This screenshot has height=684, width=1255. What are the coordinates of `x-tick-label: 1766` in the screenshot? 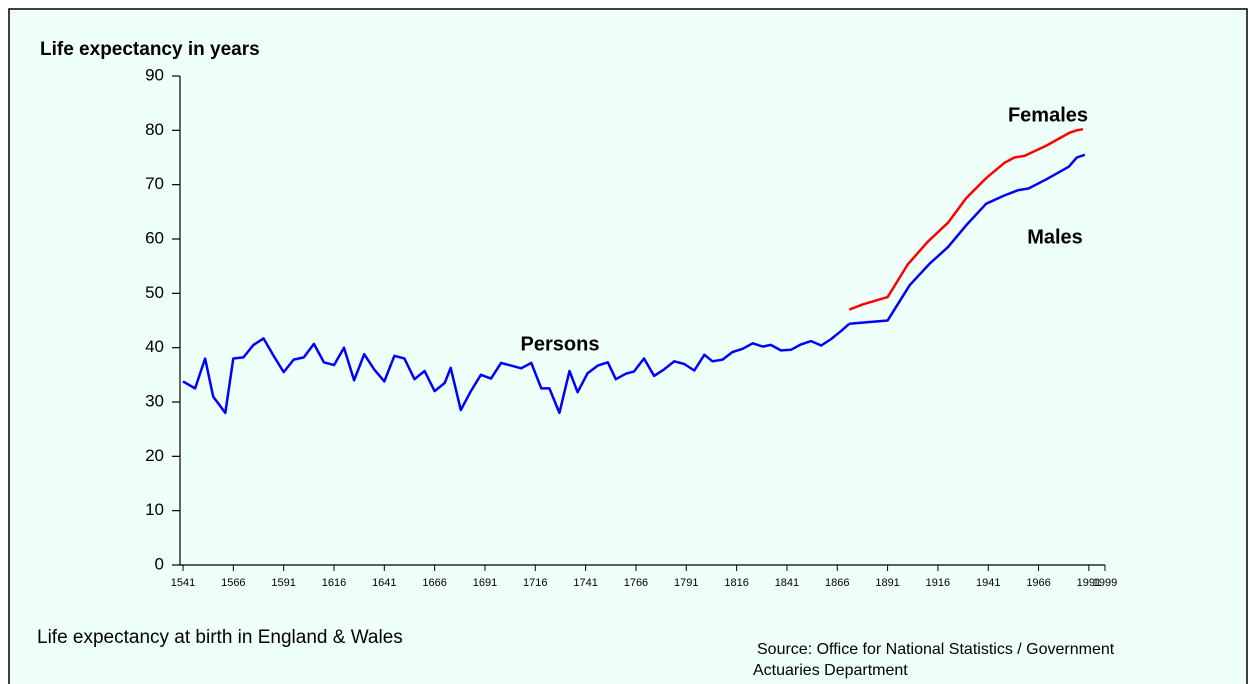 It's located at (636, 583).